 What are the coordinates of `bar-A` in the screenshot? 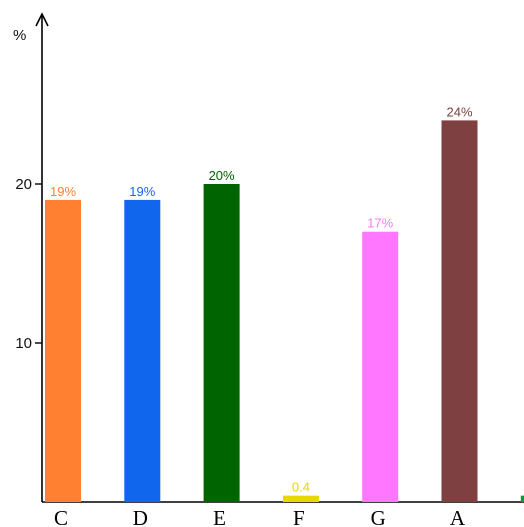 It's located at (459, 311).